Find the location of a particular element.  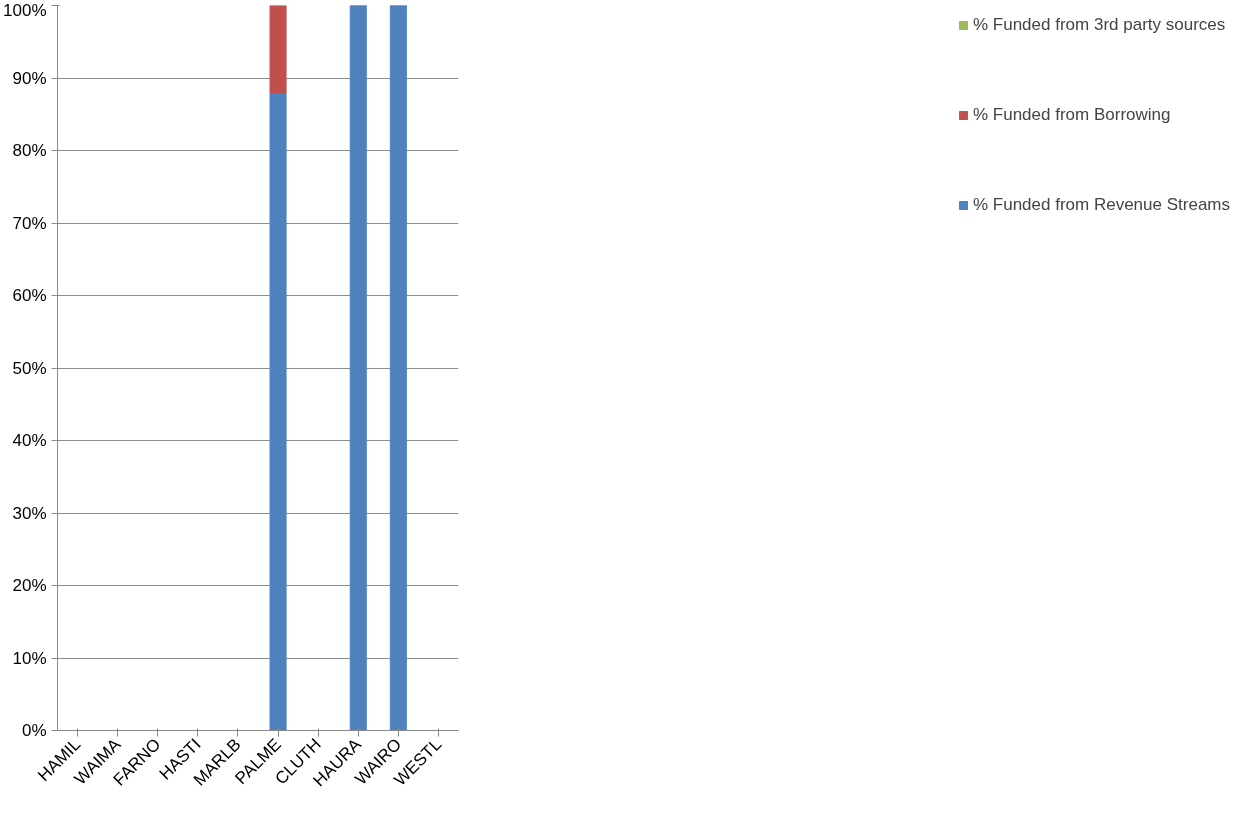

y-tick-label: 80% is located at coordinates (29, 150).